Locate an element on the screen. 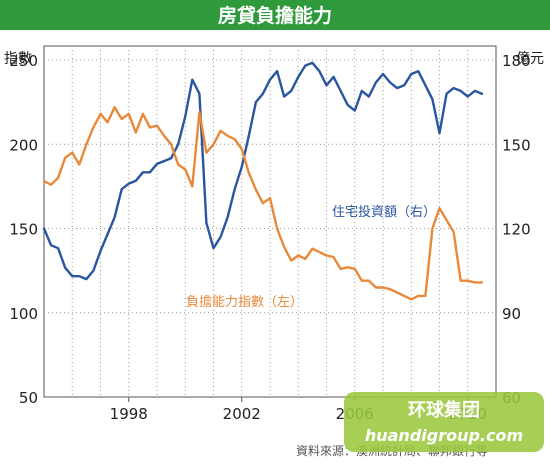 This screenshot has width=550, height=465. series-label-housing-investment: 住宅投資額（右） is located at coordinates (384, 212).